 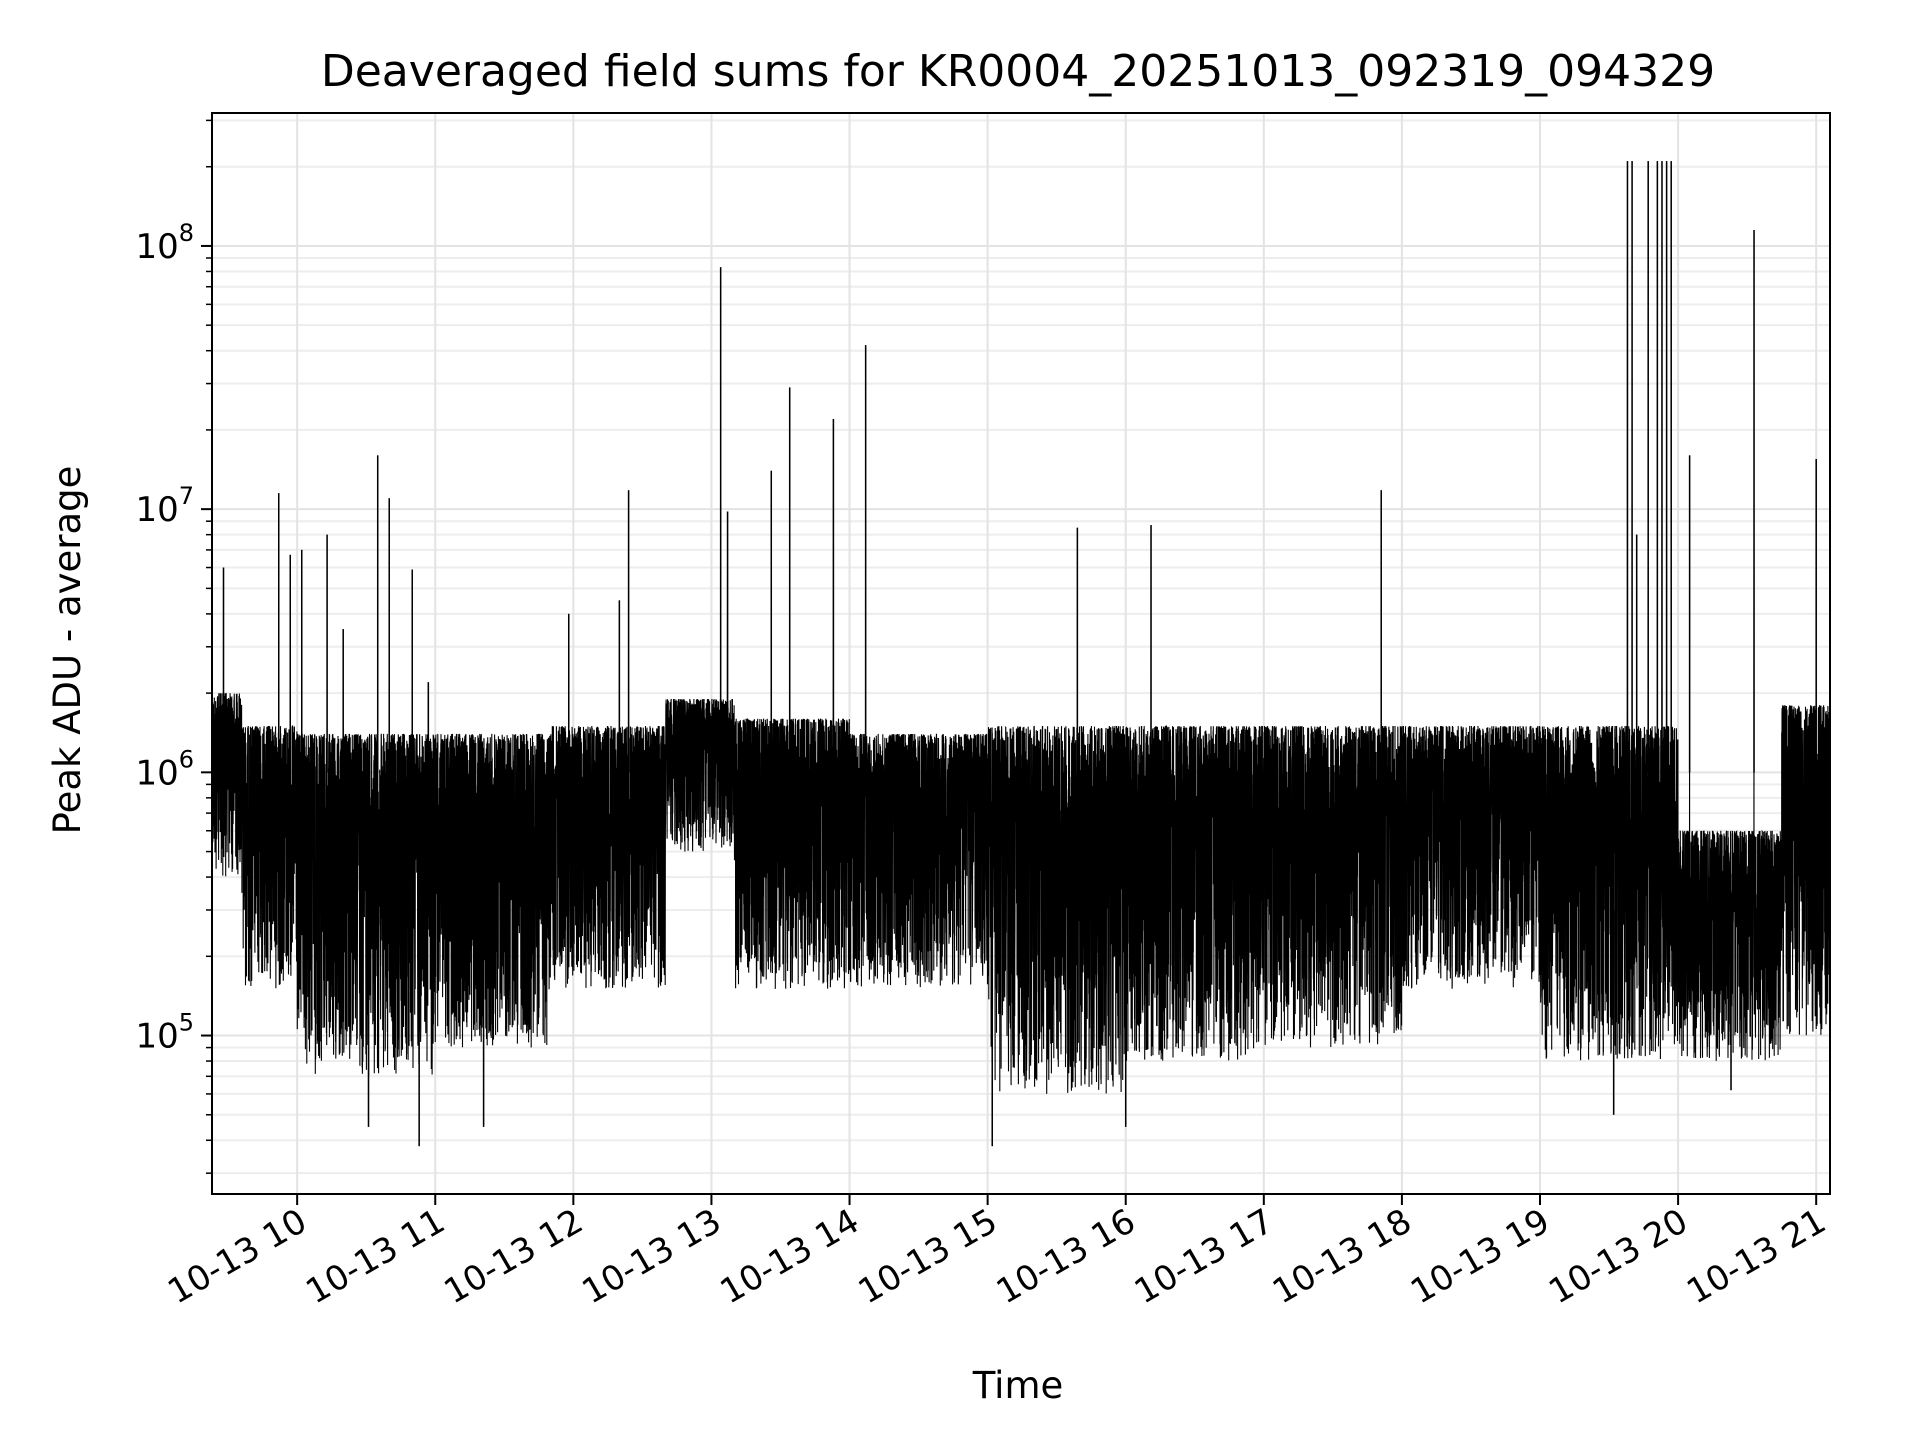 What do you see at coordinates (164, 769) in the screenshot?
I see `y-tick-label: 10⁶` at bounding box center [164, 769].